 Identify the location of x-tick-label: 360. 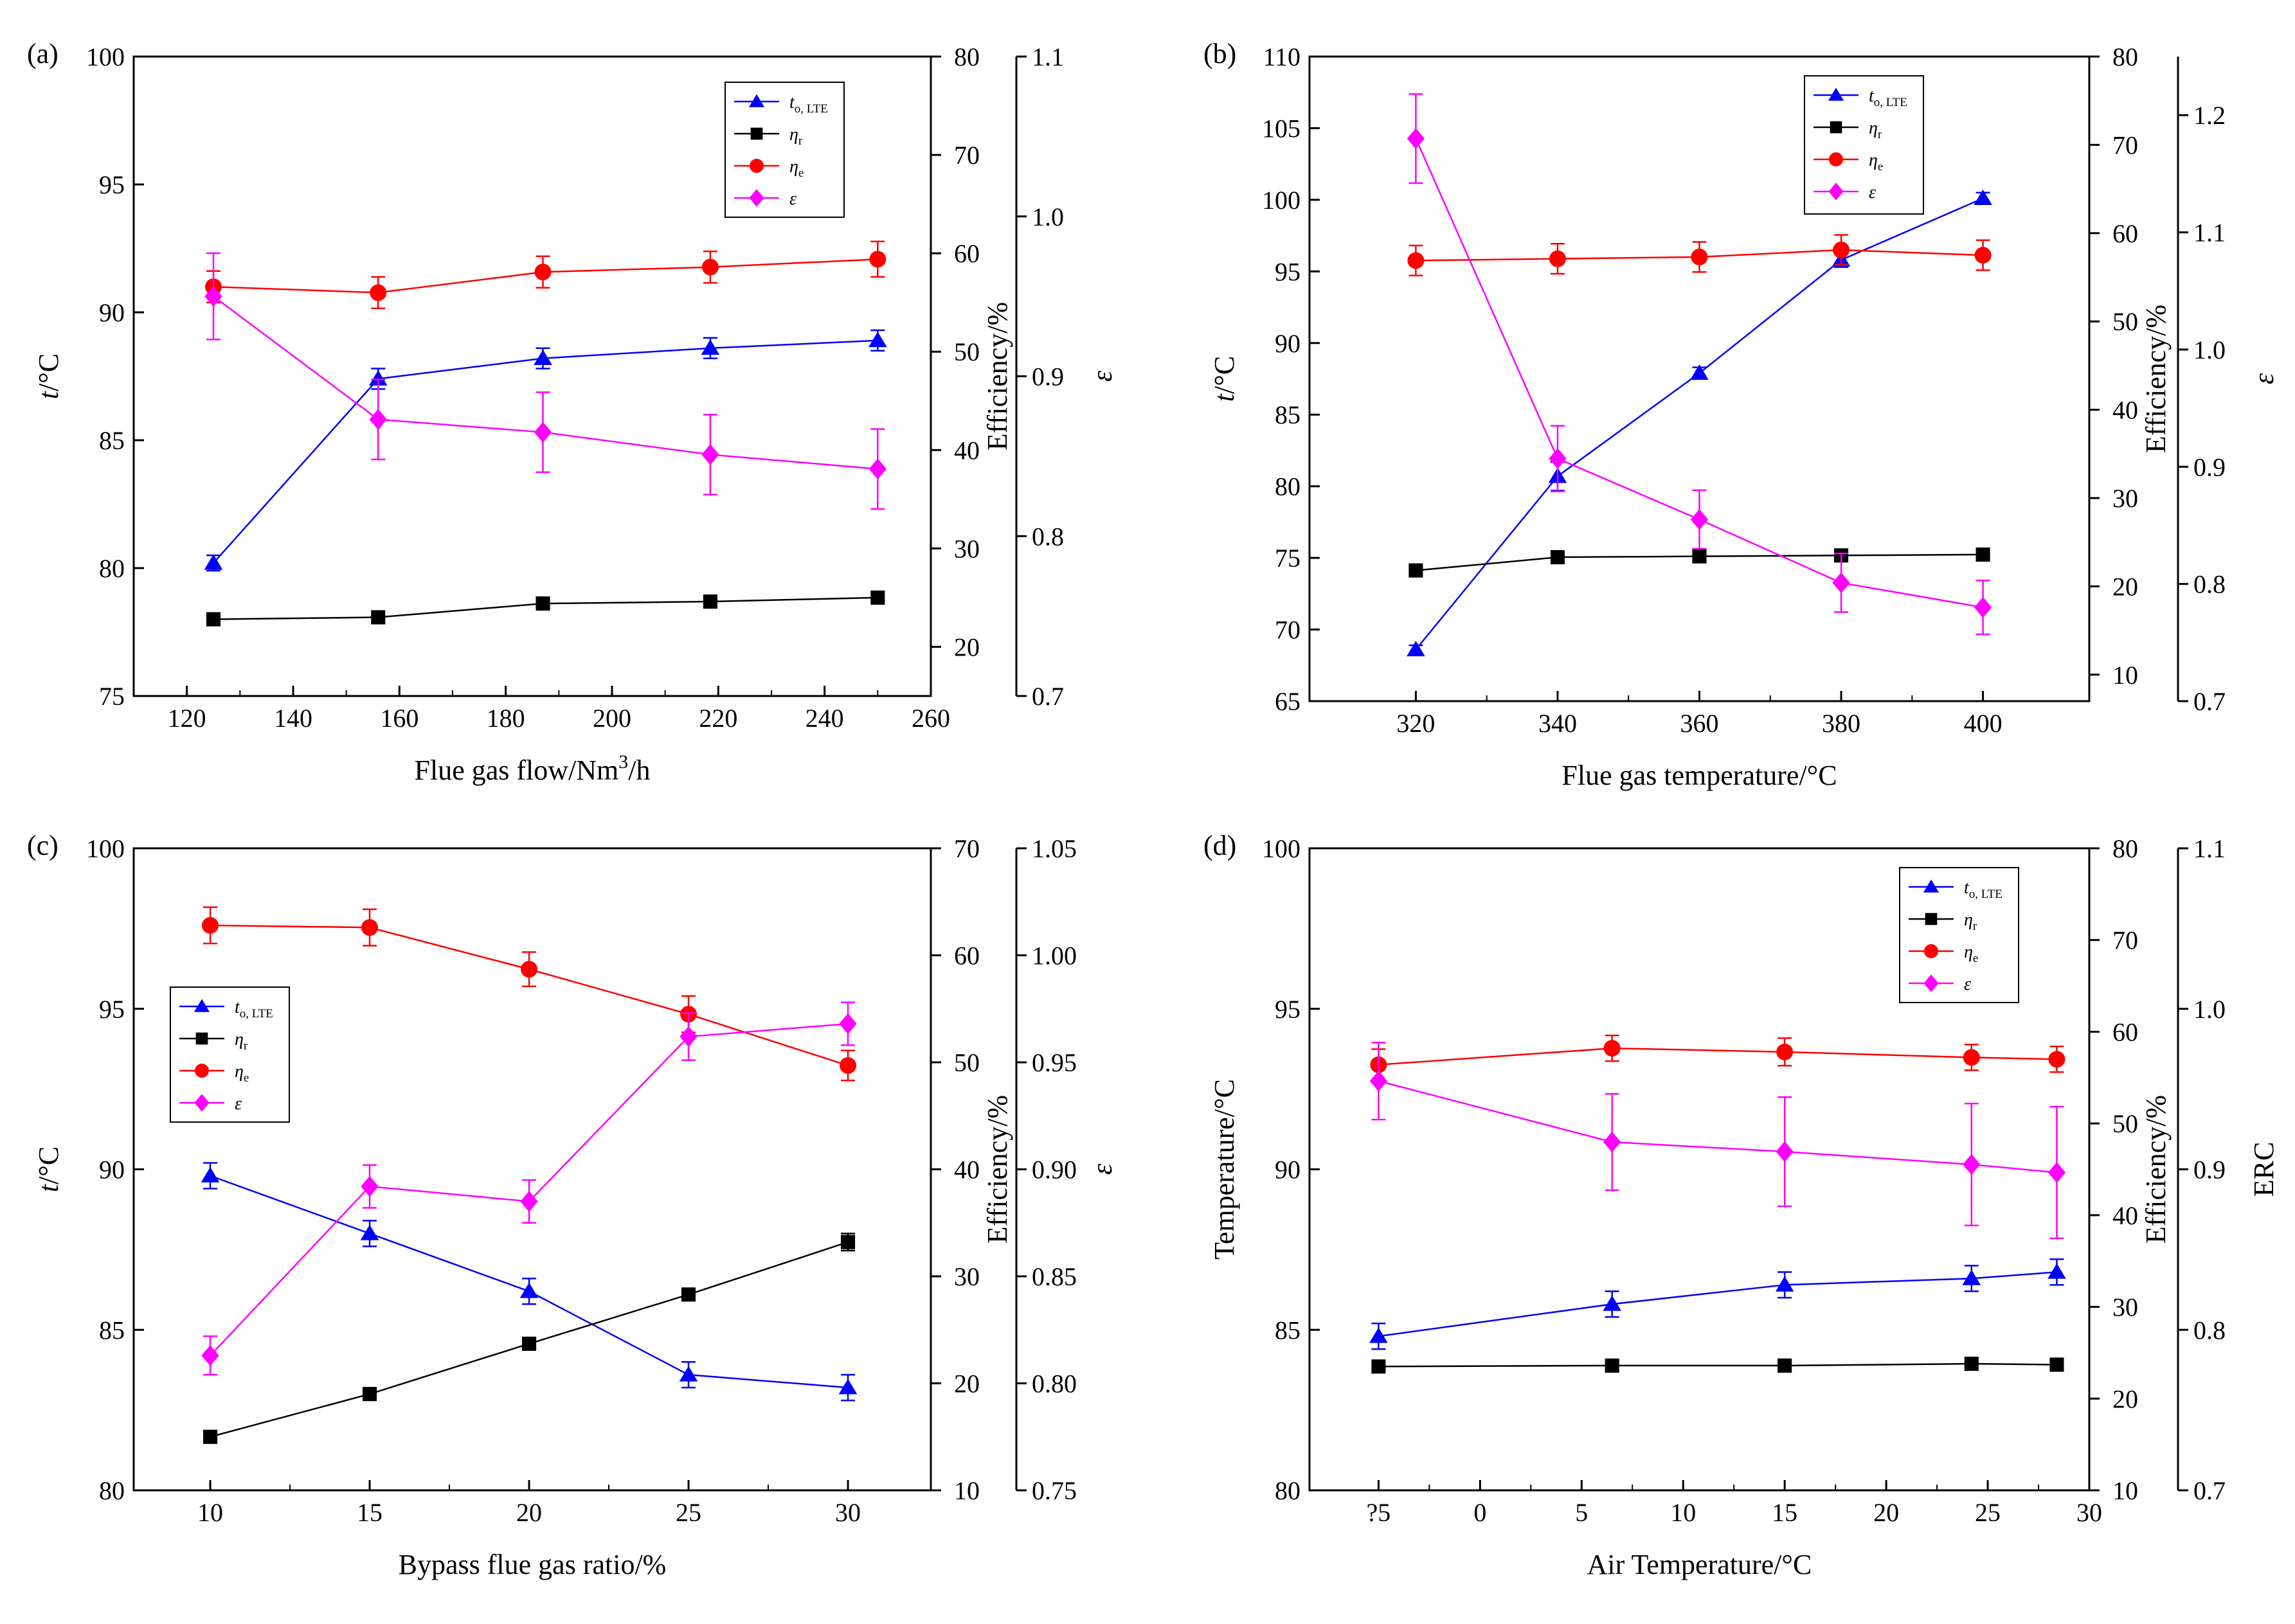
(1699, 723).